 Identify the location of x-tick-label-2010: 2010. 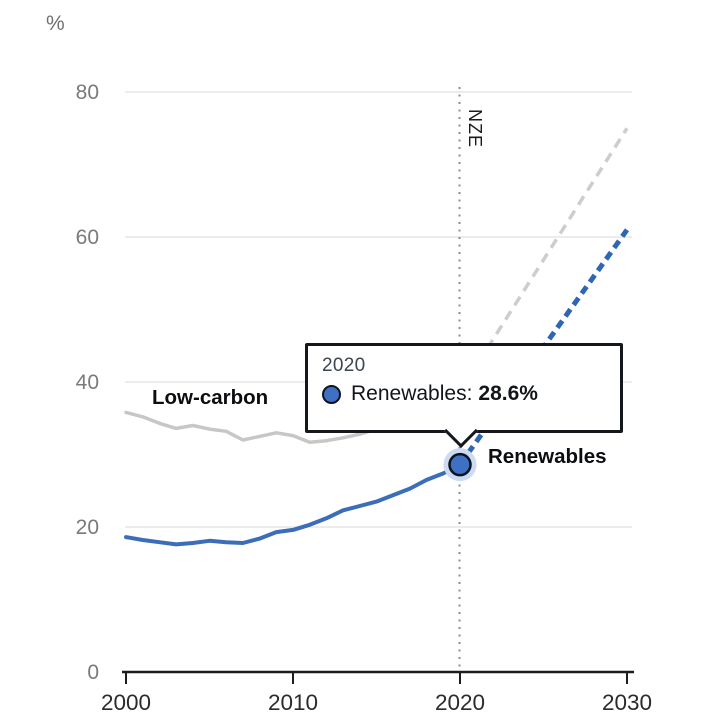
(293, 702).